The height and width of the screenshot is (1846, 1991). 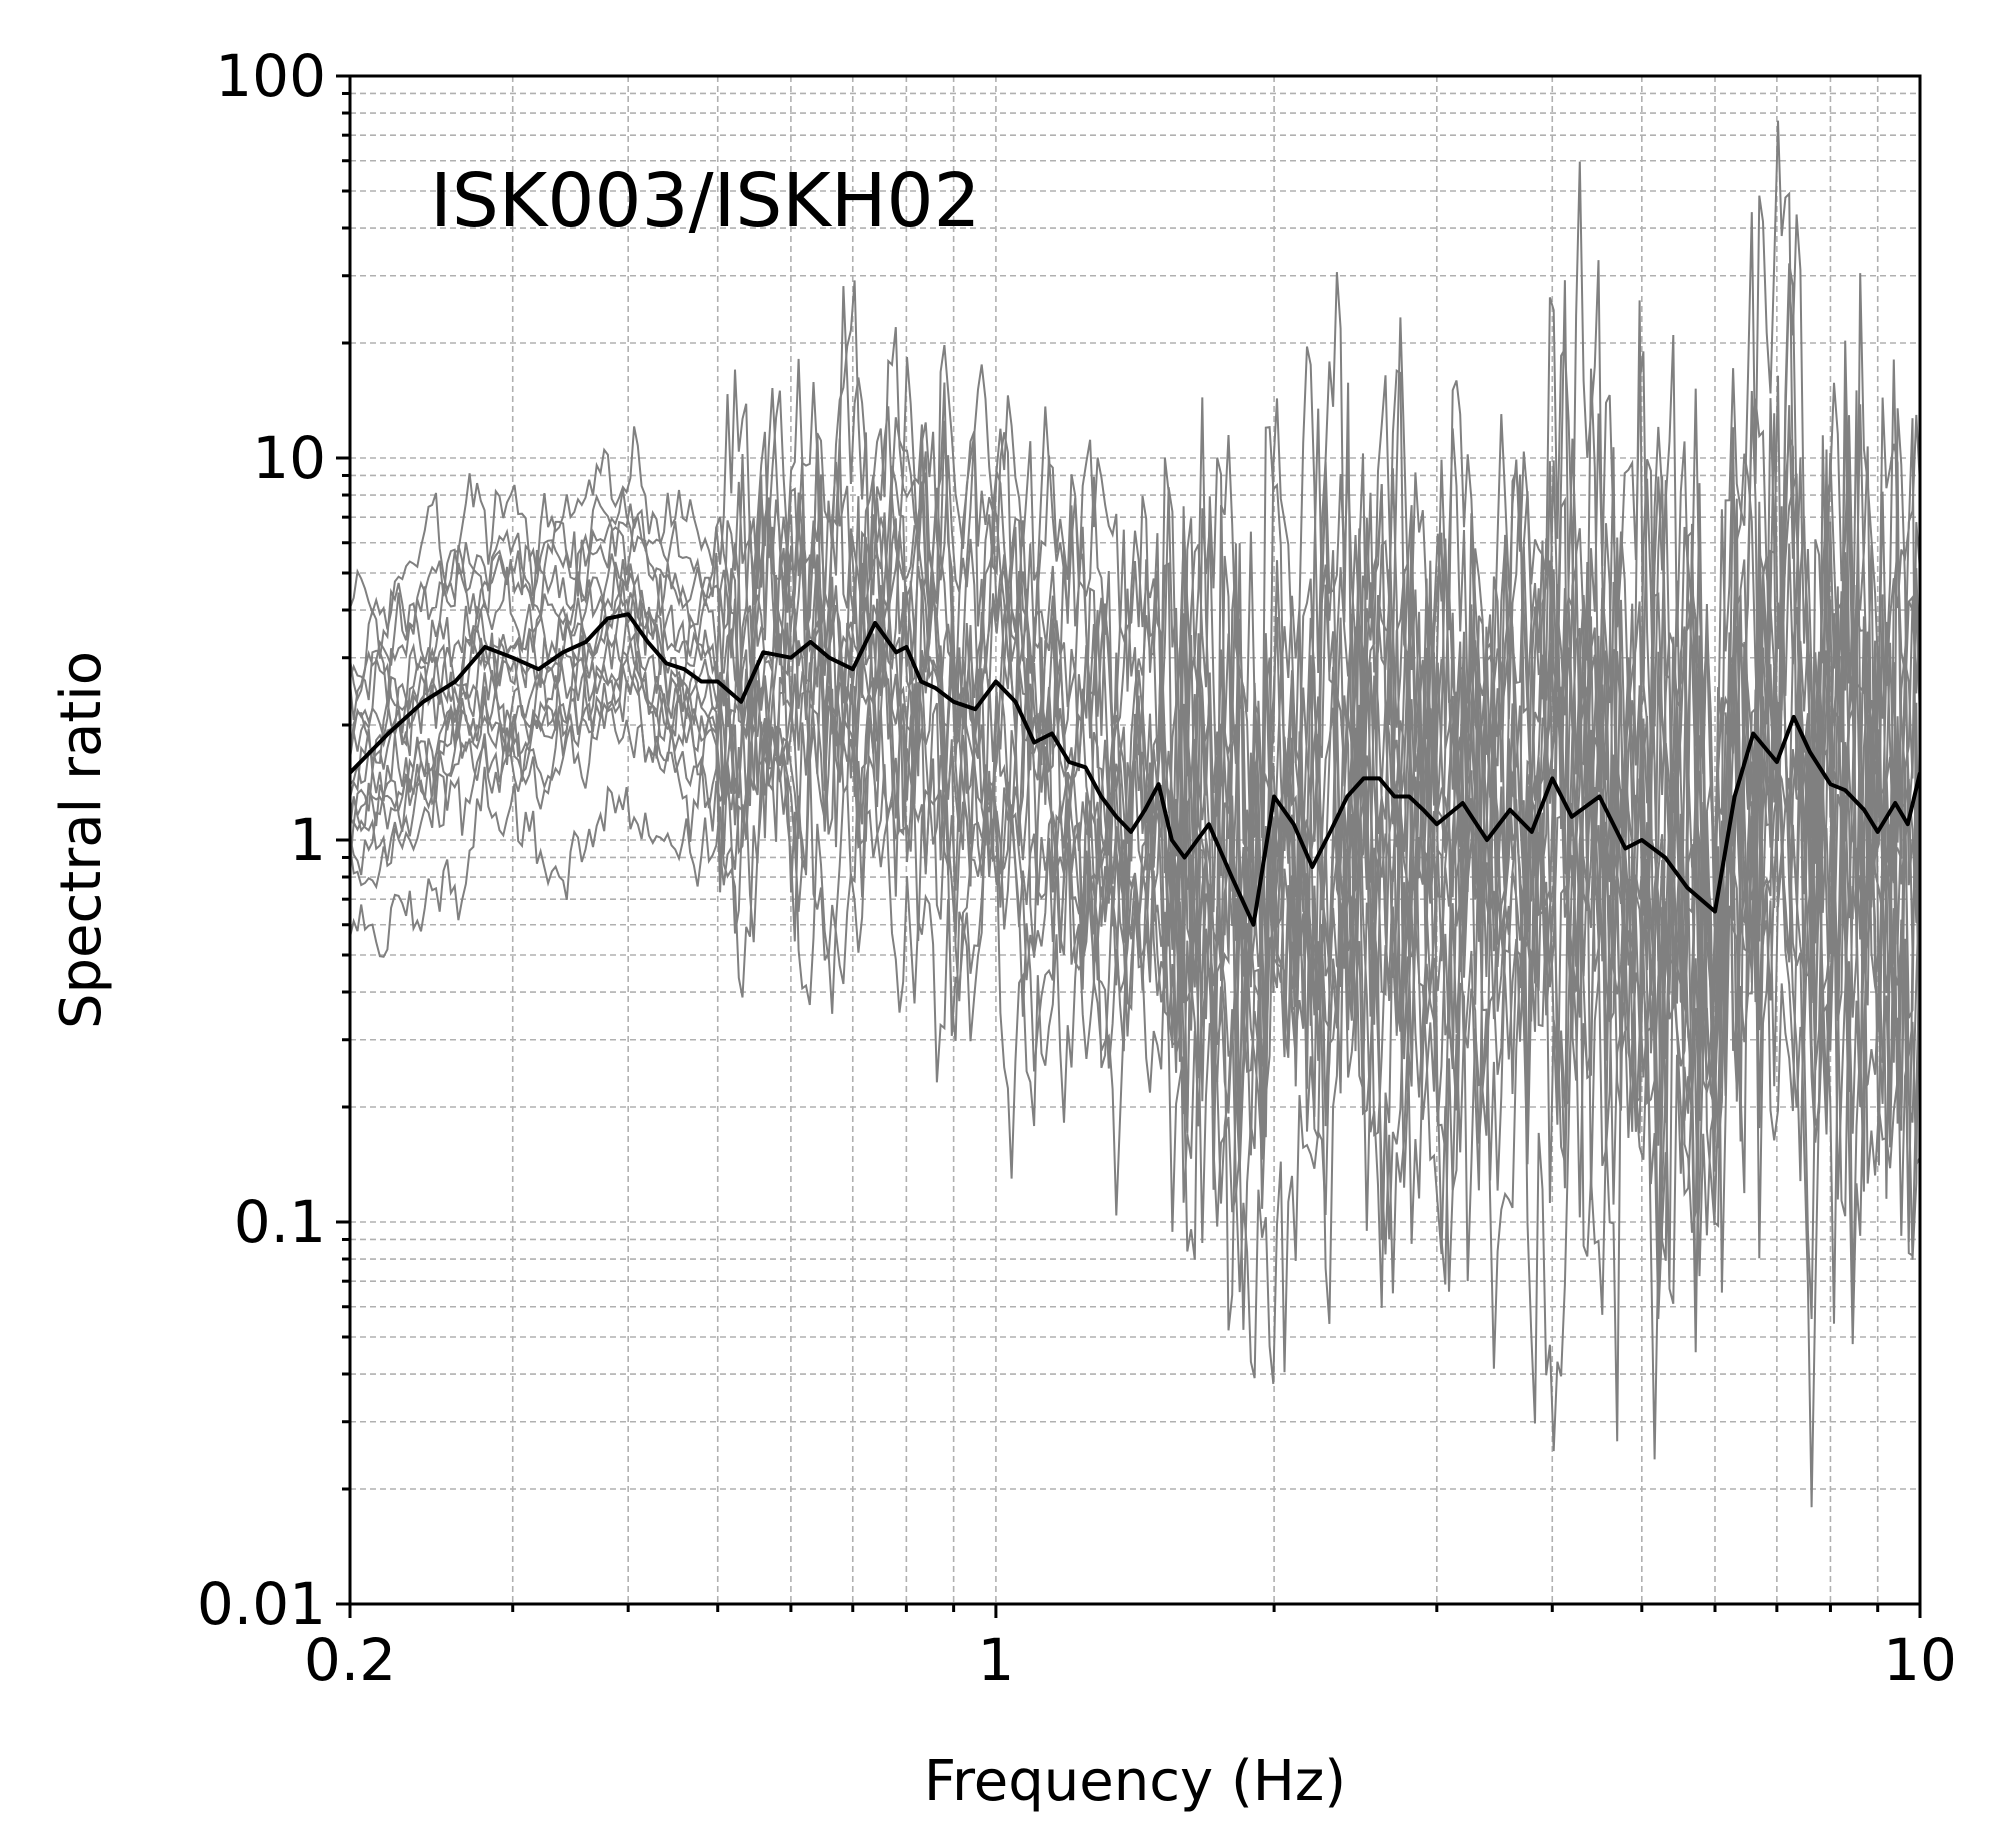 I want to click on y-tick-label: 1, so click(x=307, y=840).